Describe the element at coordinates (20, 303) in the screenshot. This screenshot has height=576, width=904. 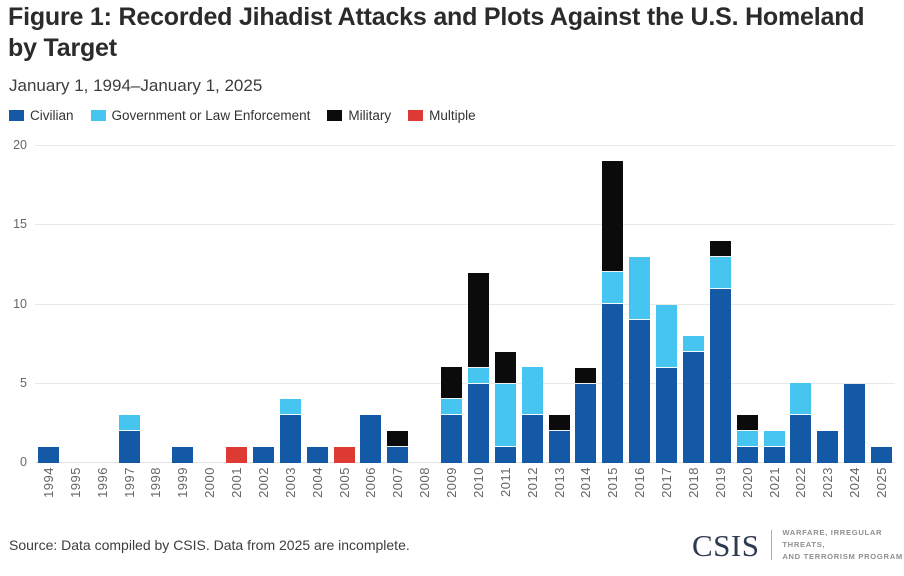
I see `y-tick-label-10: 10` at that location.